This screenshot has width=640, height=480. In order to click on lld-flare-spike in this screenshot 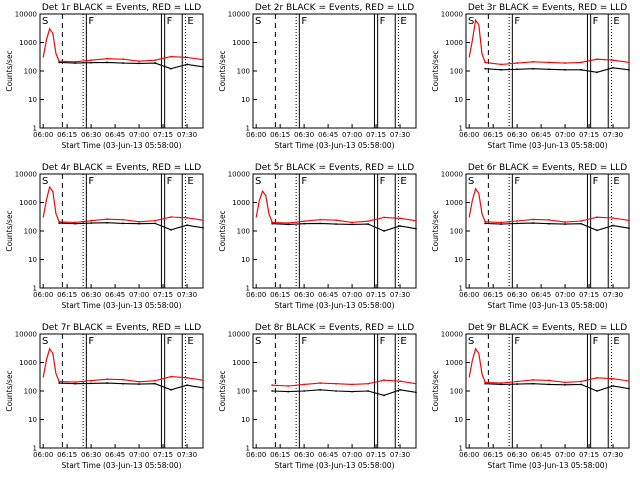, I will do `click(477, 365)`.